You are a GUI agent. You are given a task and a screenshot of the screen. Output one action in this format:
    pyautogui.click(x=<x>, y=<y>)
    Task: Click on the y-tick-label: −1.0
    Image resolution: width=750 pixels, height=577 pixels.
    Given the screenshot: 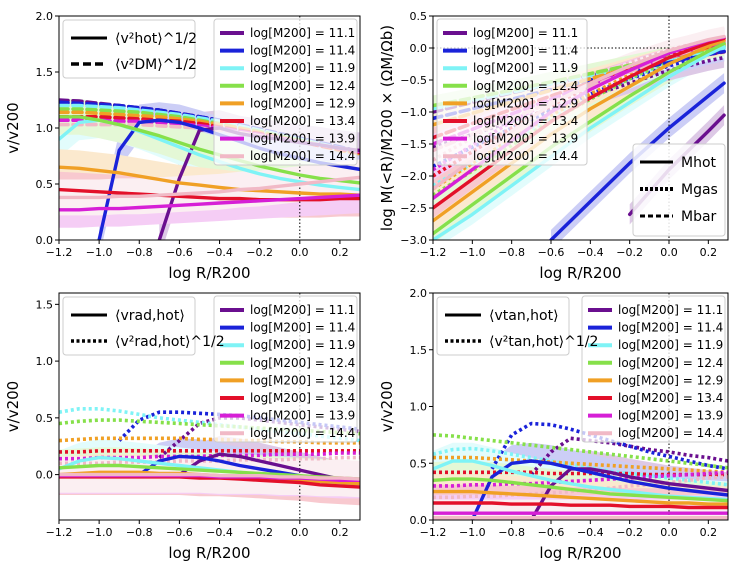 What is the action you would take?
    pyautogui.click(x=413, y=112)
    